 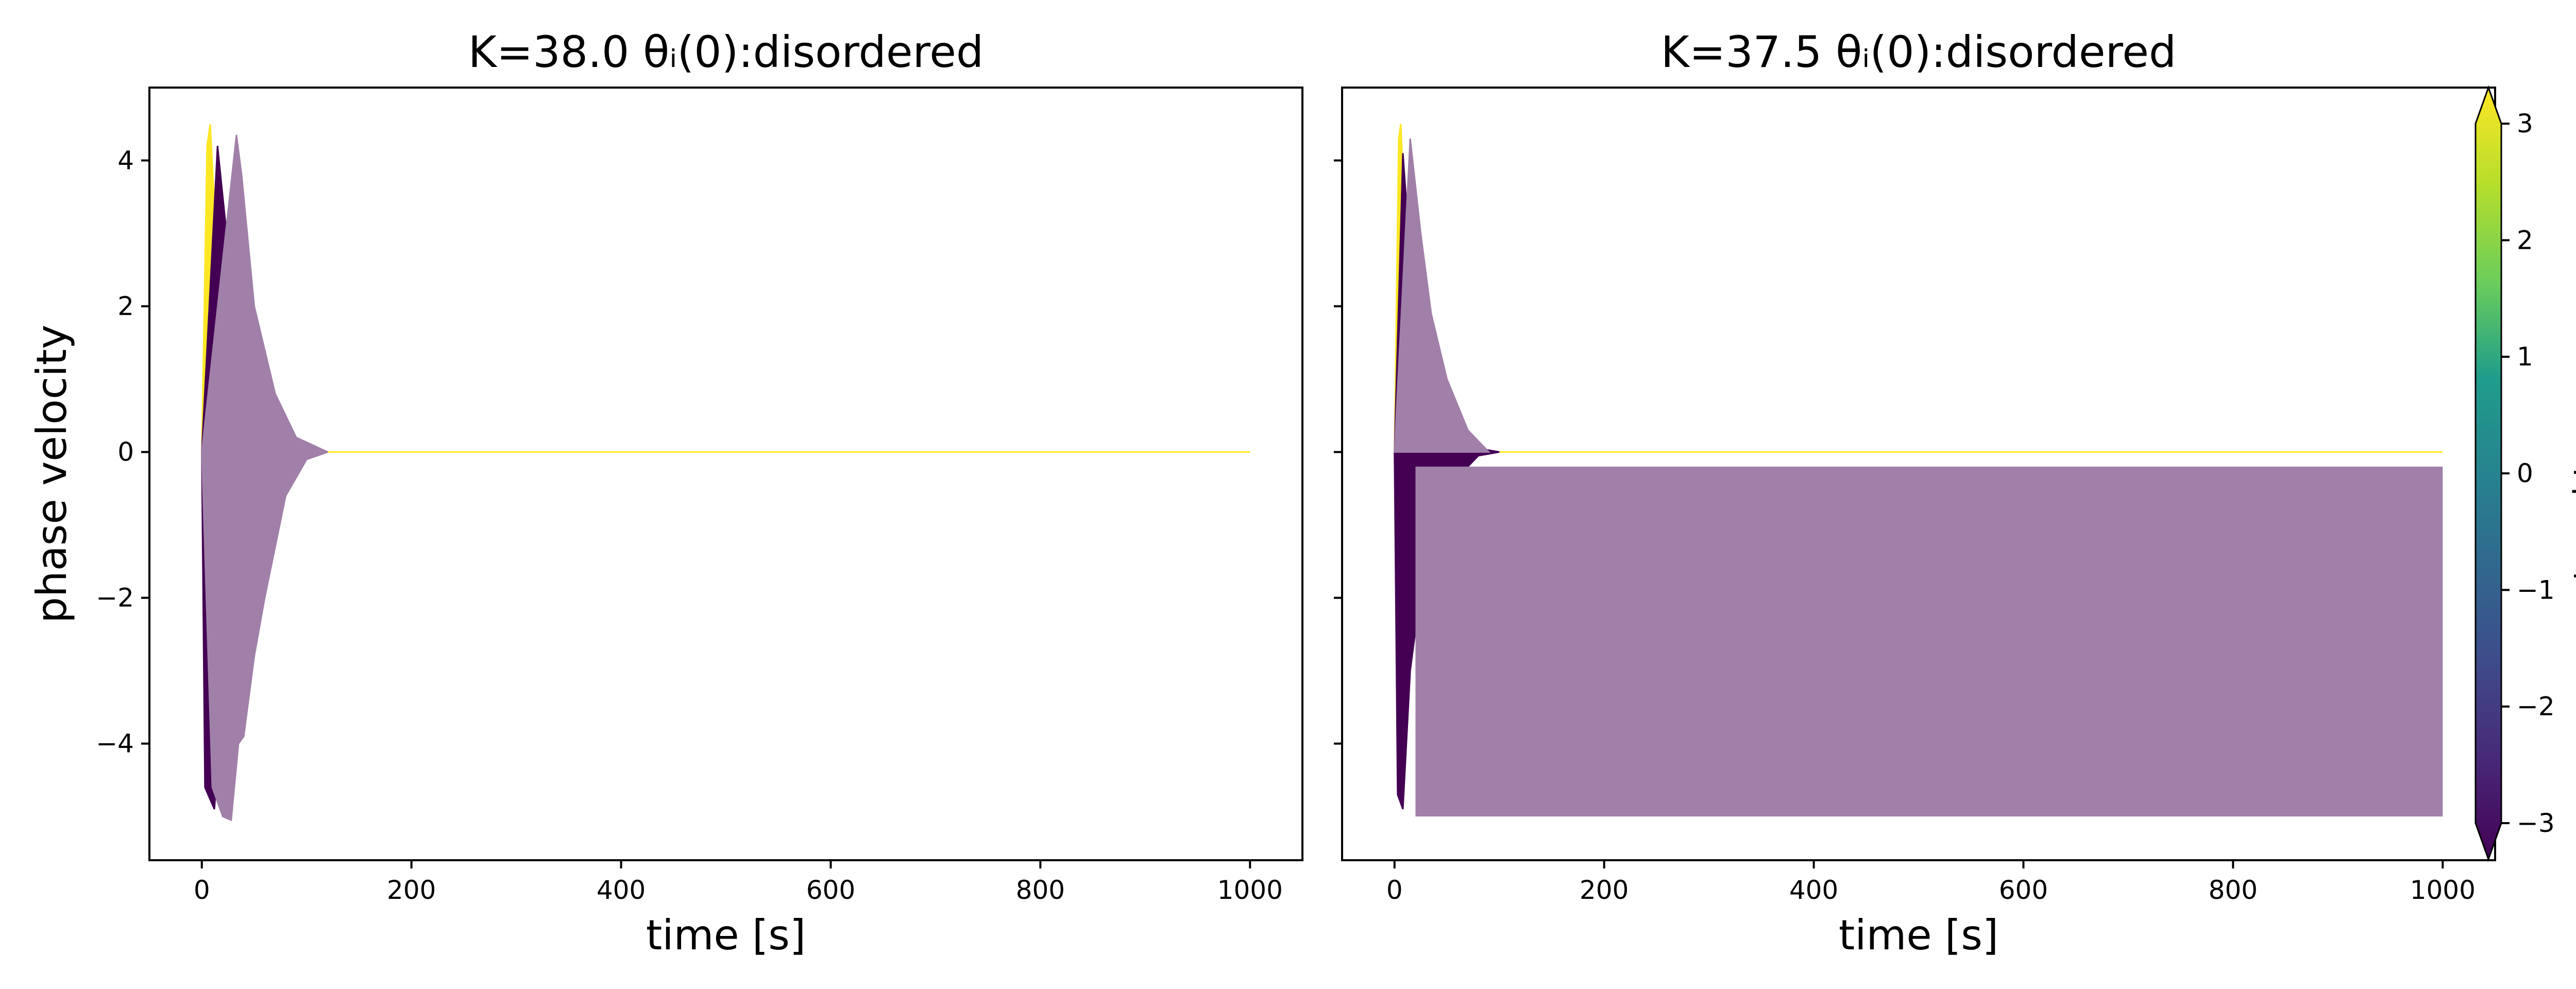 I want to click on colorbar-scale, so click(x=2488, y=474).